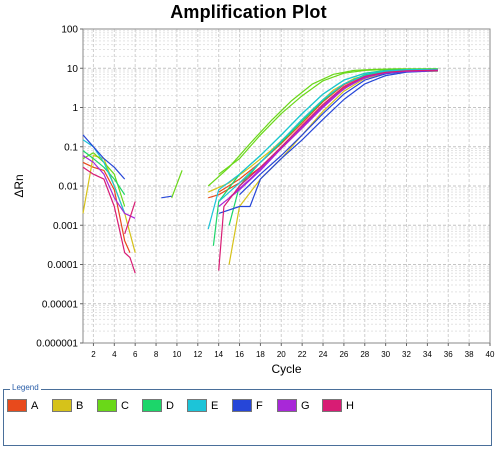 This screenshot has height=451, width=497. I want to click on y-tick-label: 0.000001, so click(57, 344).